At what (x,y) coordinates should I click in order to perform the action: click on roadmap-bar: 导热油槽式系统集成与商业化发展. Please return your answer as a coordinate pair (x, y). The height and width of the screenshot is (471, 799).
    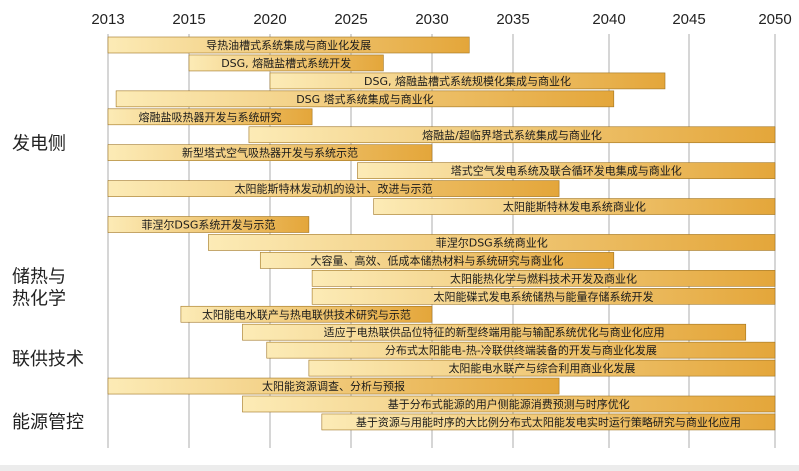
    Looking at the image, I should click on (288, 45).